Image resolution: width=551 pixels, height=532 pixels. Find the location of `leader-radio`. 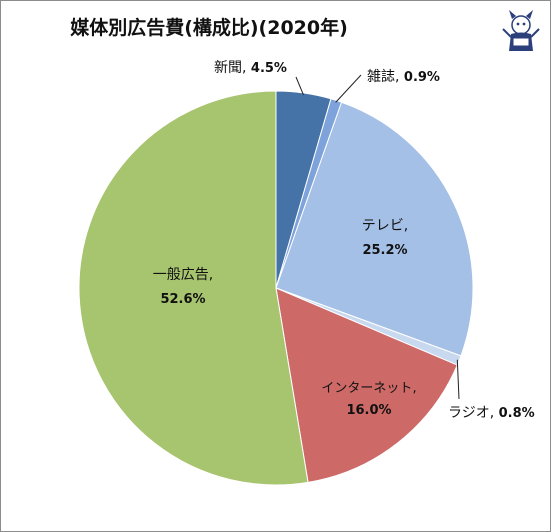

leader-radio is located at coordinates (458, 379).